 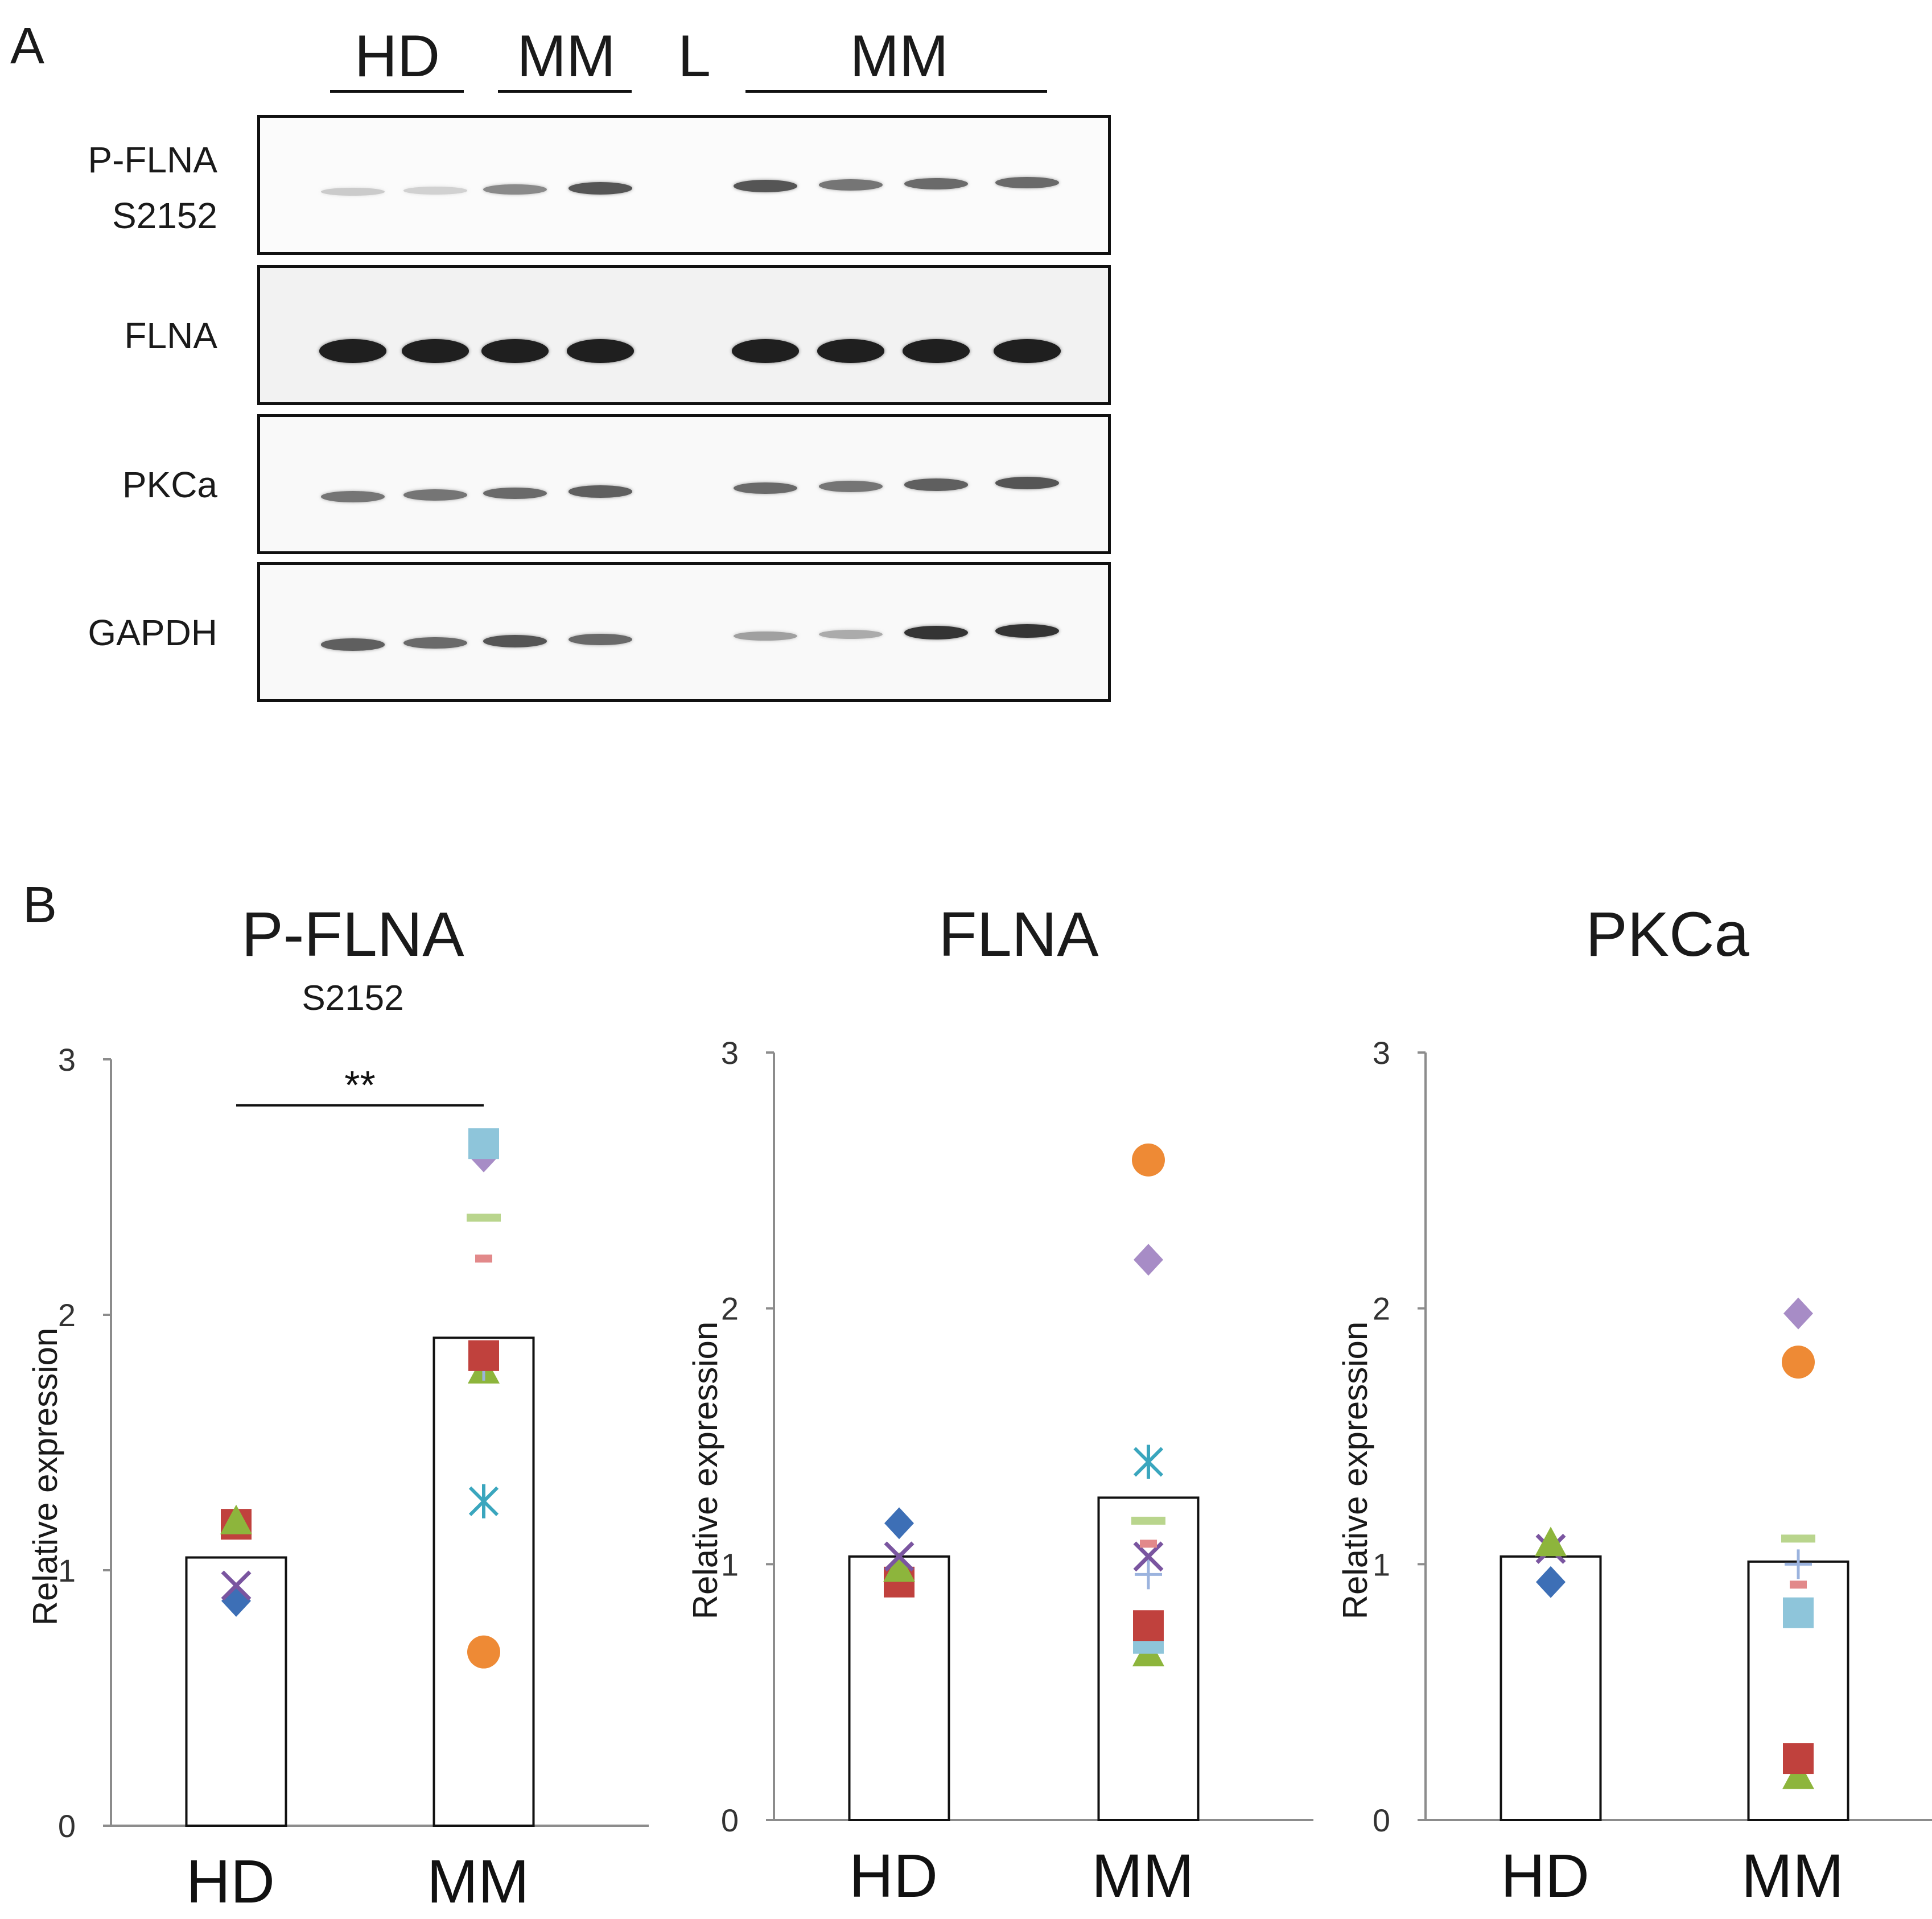 What do you see at coordinates (27, 47) in the screenshot?
I see `panel-letter-a: A` at bounding box center [27, 47].